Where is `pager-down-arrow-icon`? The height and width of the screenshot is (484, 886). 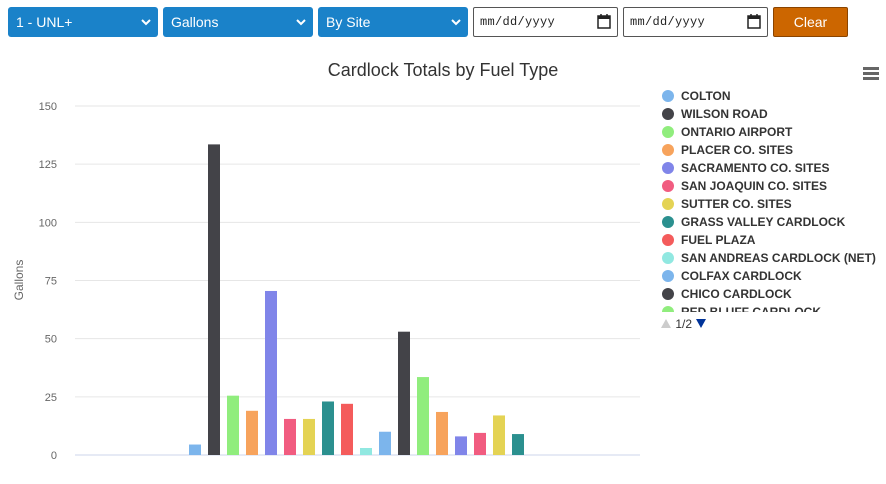 pager-down-arrow-icon is located at coordinates (701, 323).